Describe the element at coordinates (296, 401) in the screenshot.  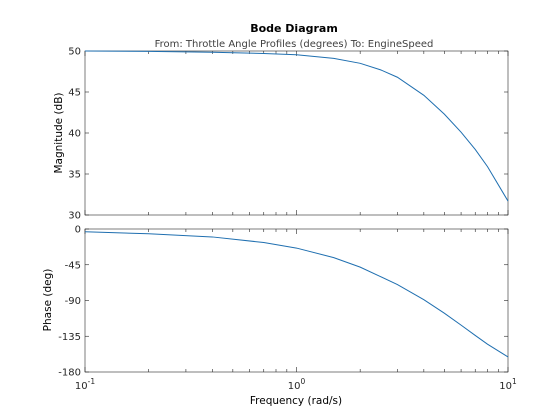
I see `x-axis-label: Frequency (rad/s)` at that location.